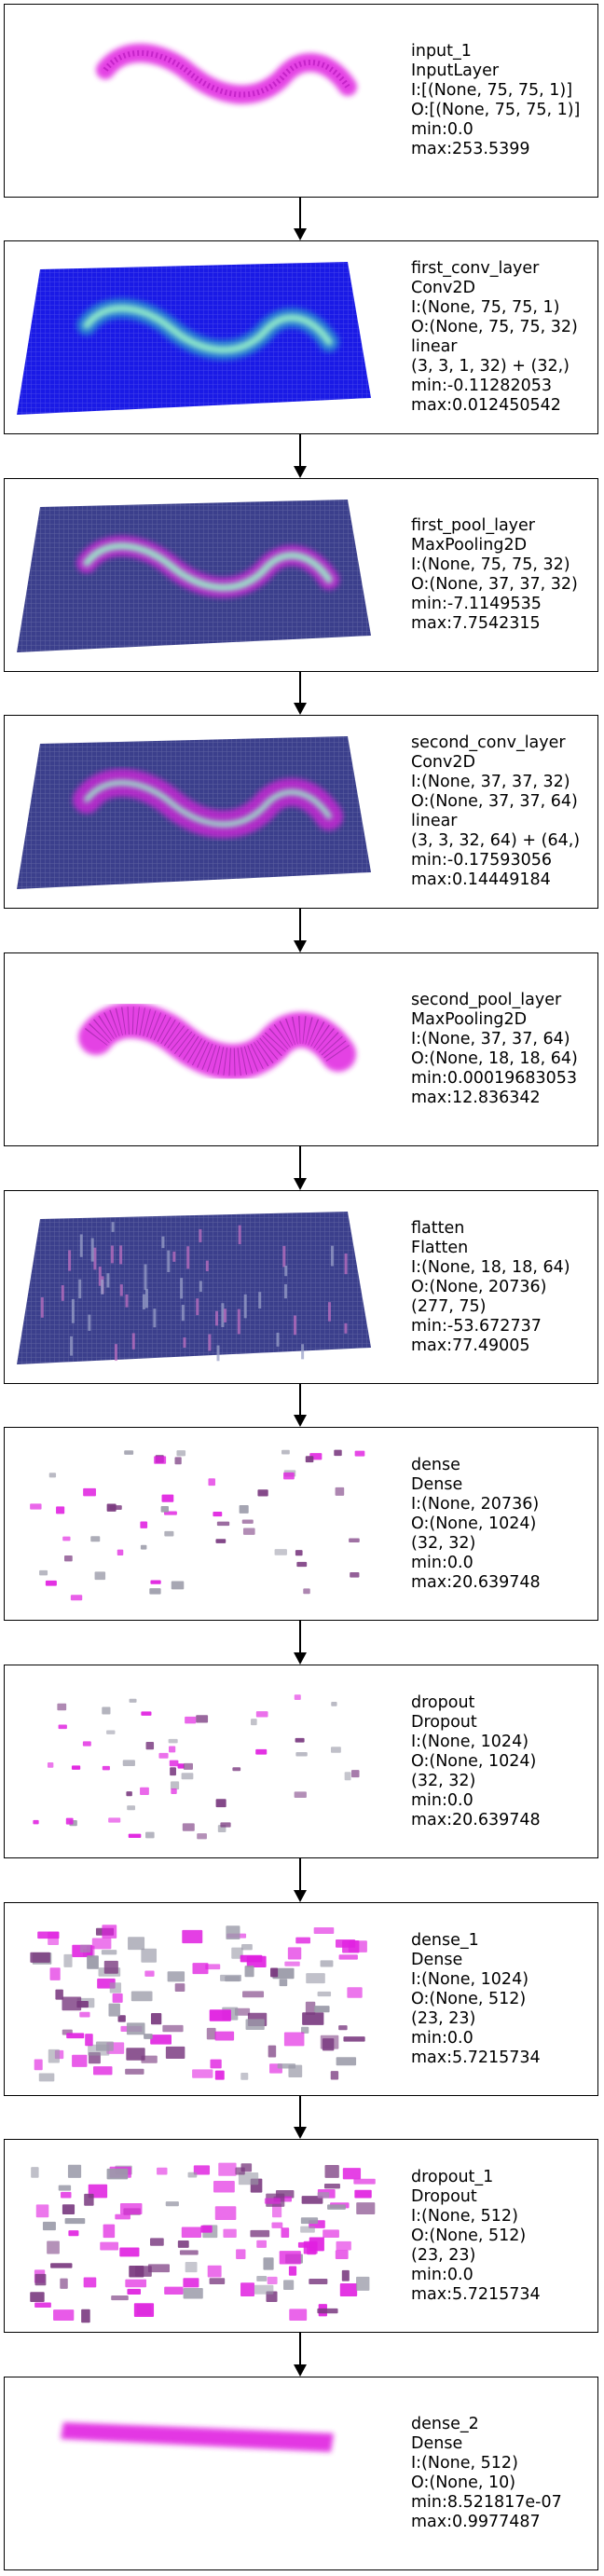  Describe the element at coordinates (470, 1345) in the screenshot. I see `layer-max: max:77.49005` at that location.